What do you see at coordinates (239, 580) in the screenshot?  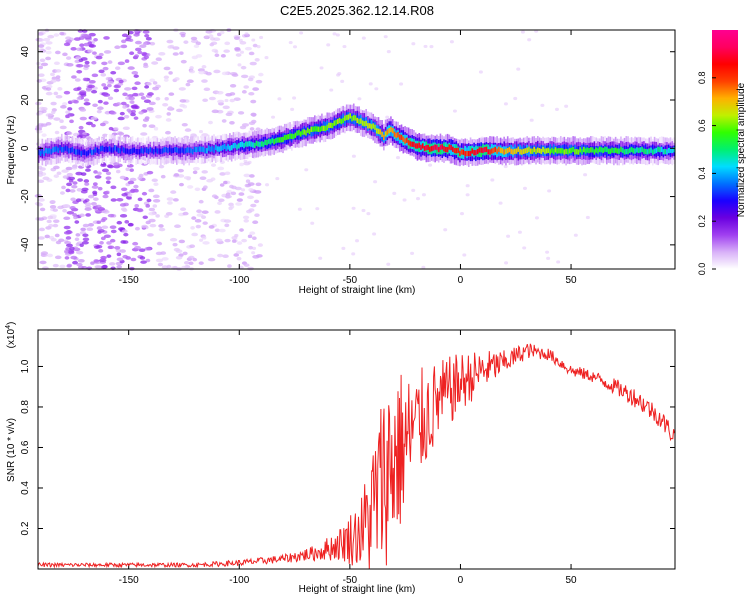 I see `snr-xtick-label: -100` at bounding box center [239, 580].